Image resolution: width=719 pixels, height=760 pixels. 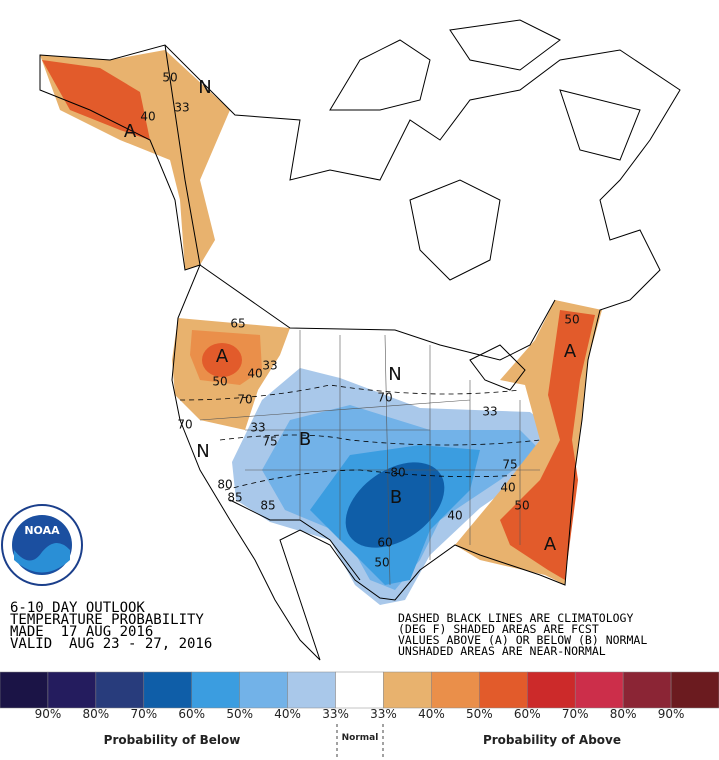 What do you see at coordinates (485, 90) in the screenshot?
I see `arctic-islands` at bounding box center [485, 90].